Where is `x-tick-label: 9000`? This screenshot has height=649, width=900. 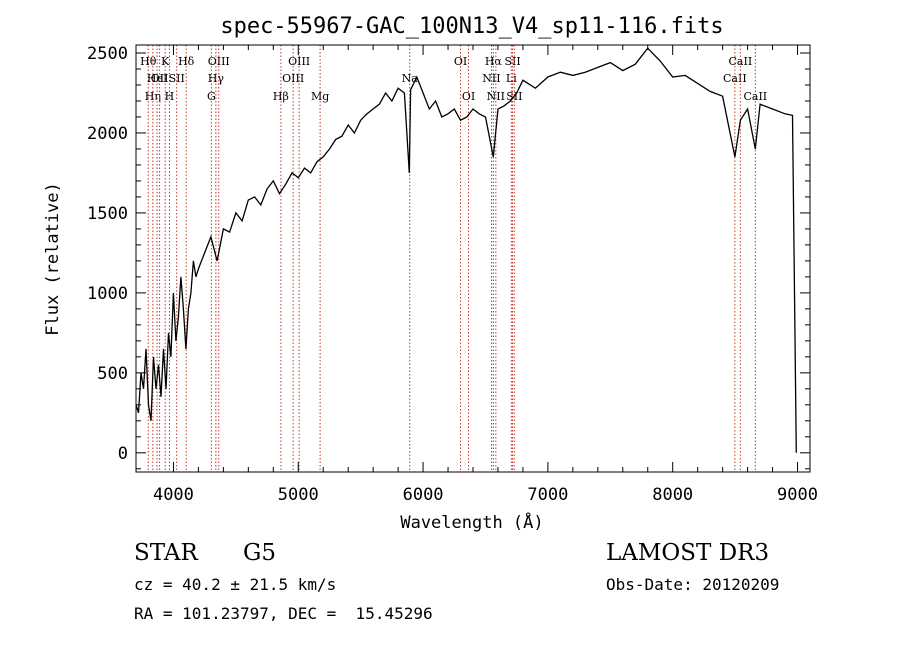 x-tick-label: 9000 is located at coordinates (797, 495).